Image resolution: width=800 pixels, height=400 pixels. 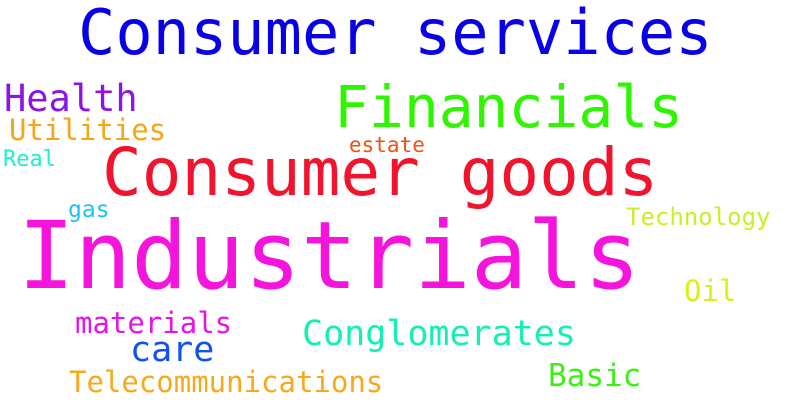 What do you see at coordinates (439, 334) in the screenshot?
I see `word-conglomerates: Conglomerates` at bounding box center [439, 334].